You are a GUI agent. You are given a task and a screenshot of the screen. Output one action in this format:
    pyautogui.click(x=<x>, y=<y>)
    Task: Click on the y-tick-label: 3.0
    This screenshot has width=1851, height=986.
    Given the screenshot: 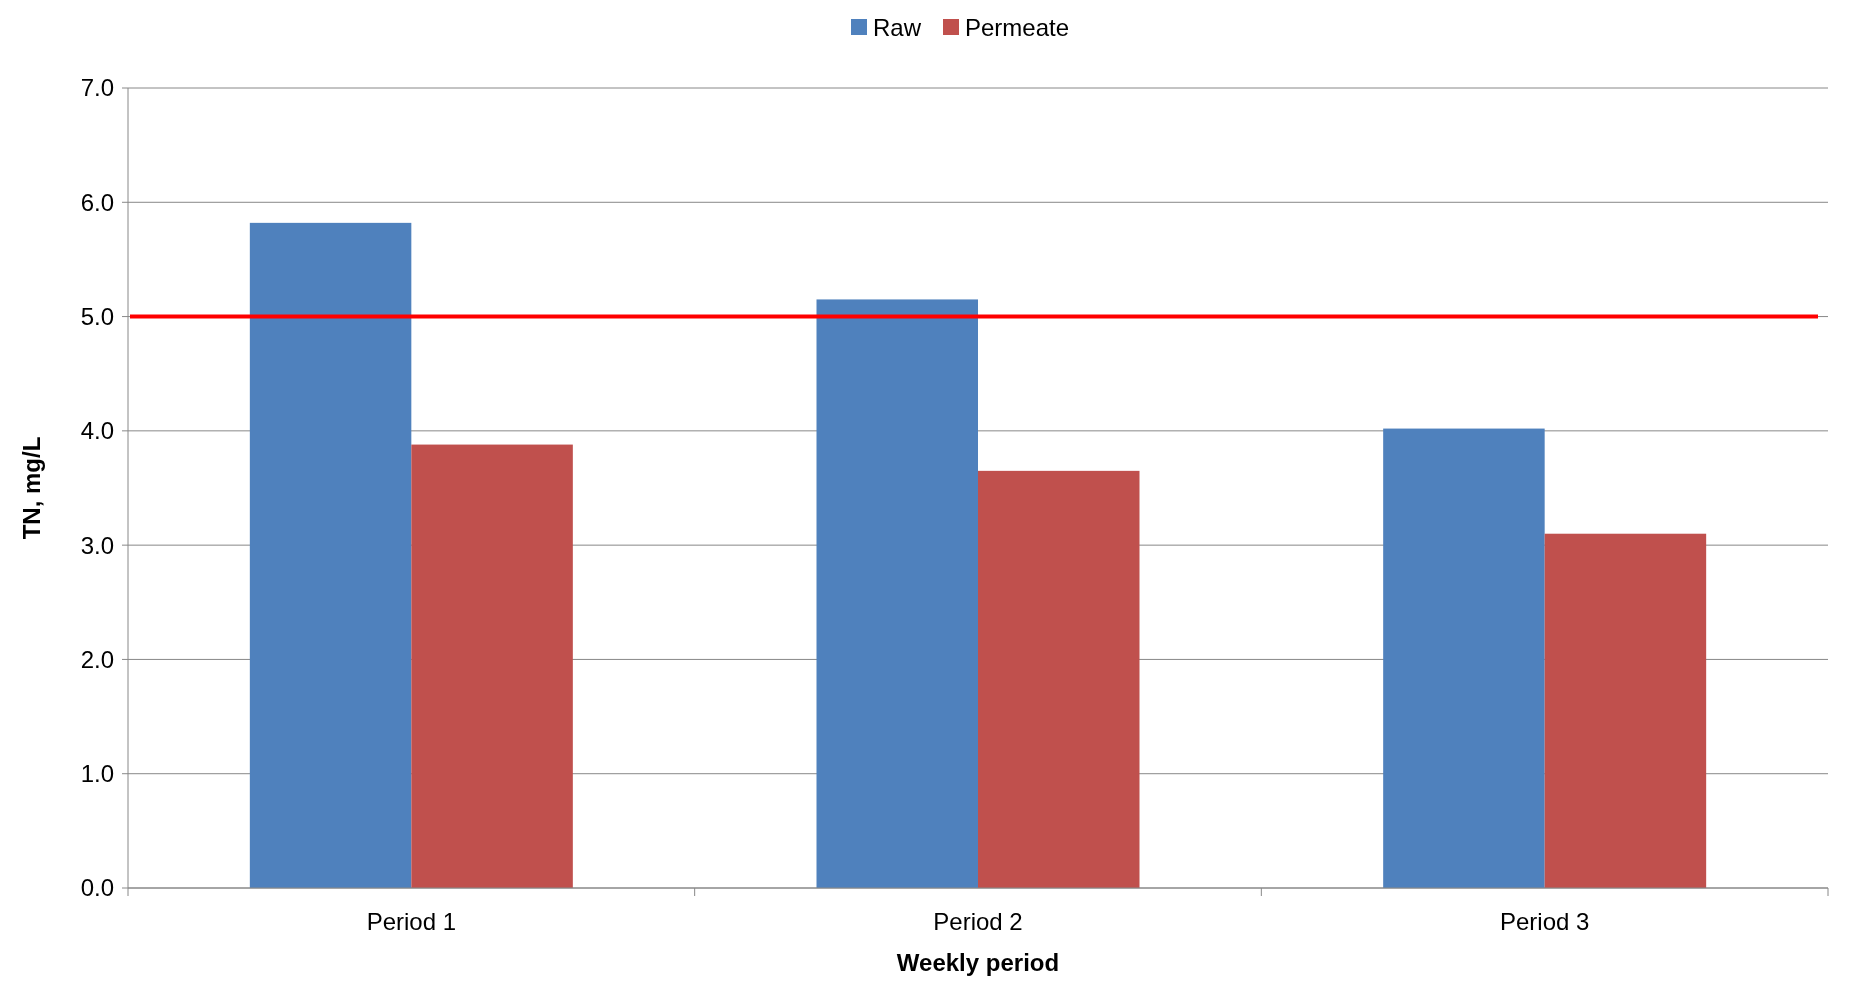 What is the action you would take?
    pyautogui.click(x=97, y=545)
    